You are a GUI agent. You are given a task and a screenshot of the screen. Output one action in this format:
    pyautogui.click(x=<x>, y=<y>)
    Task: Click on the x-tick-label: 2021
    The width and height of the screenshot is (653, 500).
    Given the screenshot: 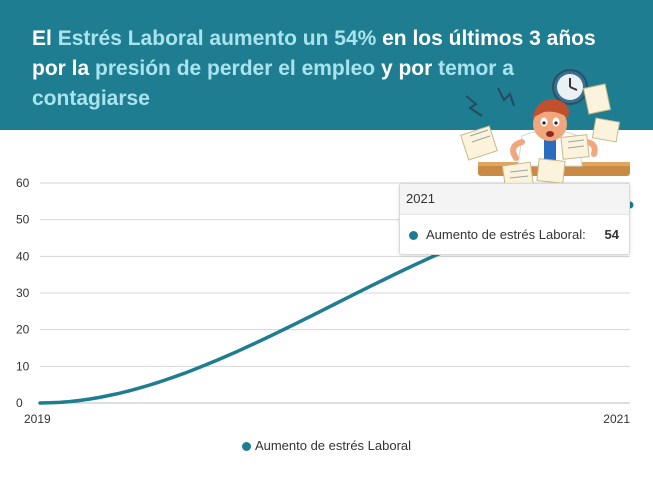 What is the action you would take?
    pyautogui.click(x=616, y=419)
    